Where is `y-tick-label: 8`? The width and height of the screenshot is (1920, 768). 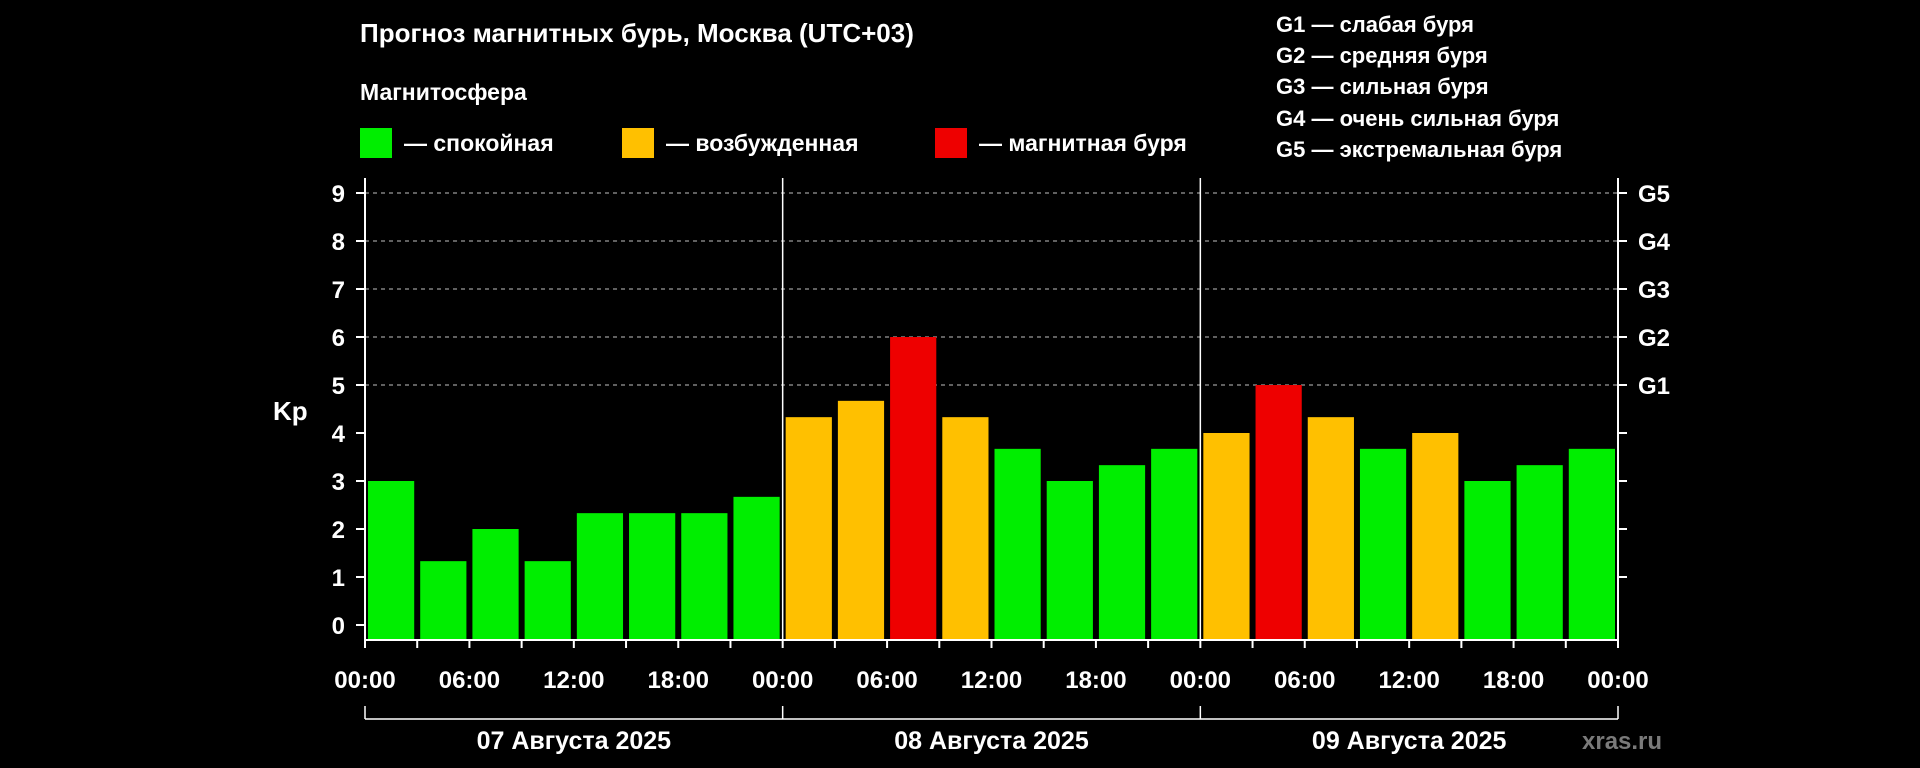 y-tick-label: 8 is located at coordinates (338, 242).